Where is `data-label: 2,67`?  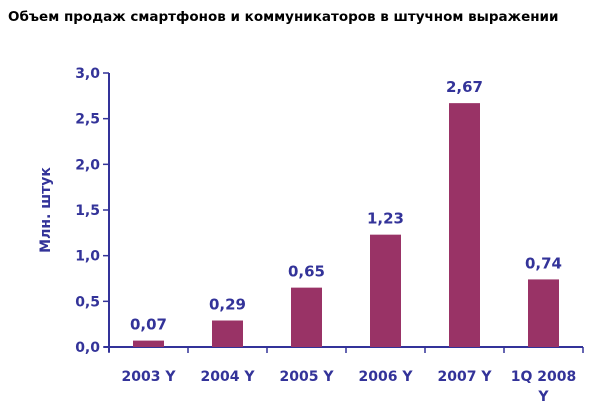
data-label: 2,67 is located at coordinates (464, 87).